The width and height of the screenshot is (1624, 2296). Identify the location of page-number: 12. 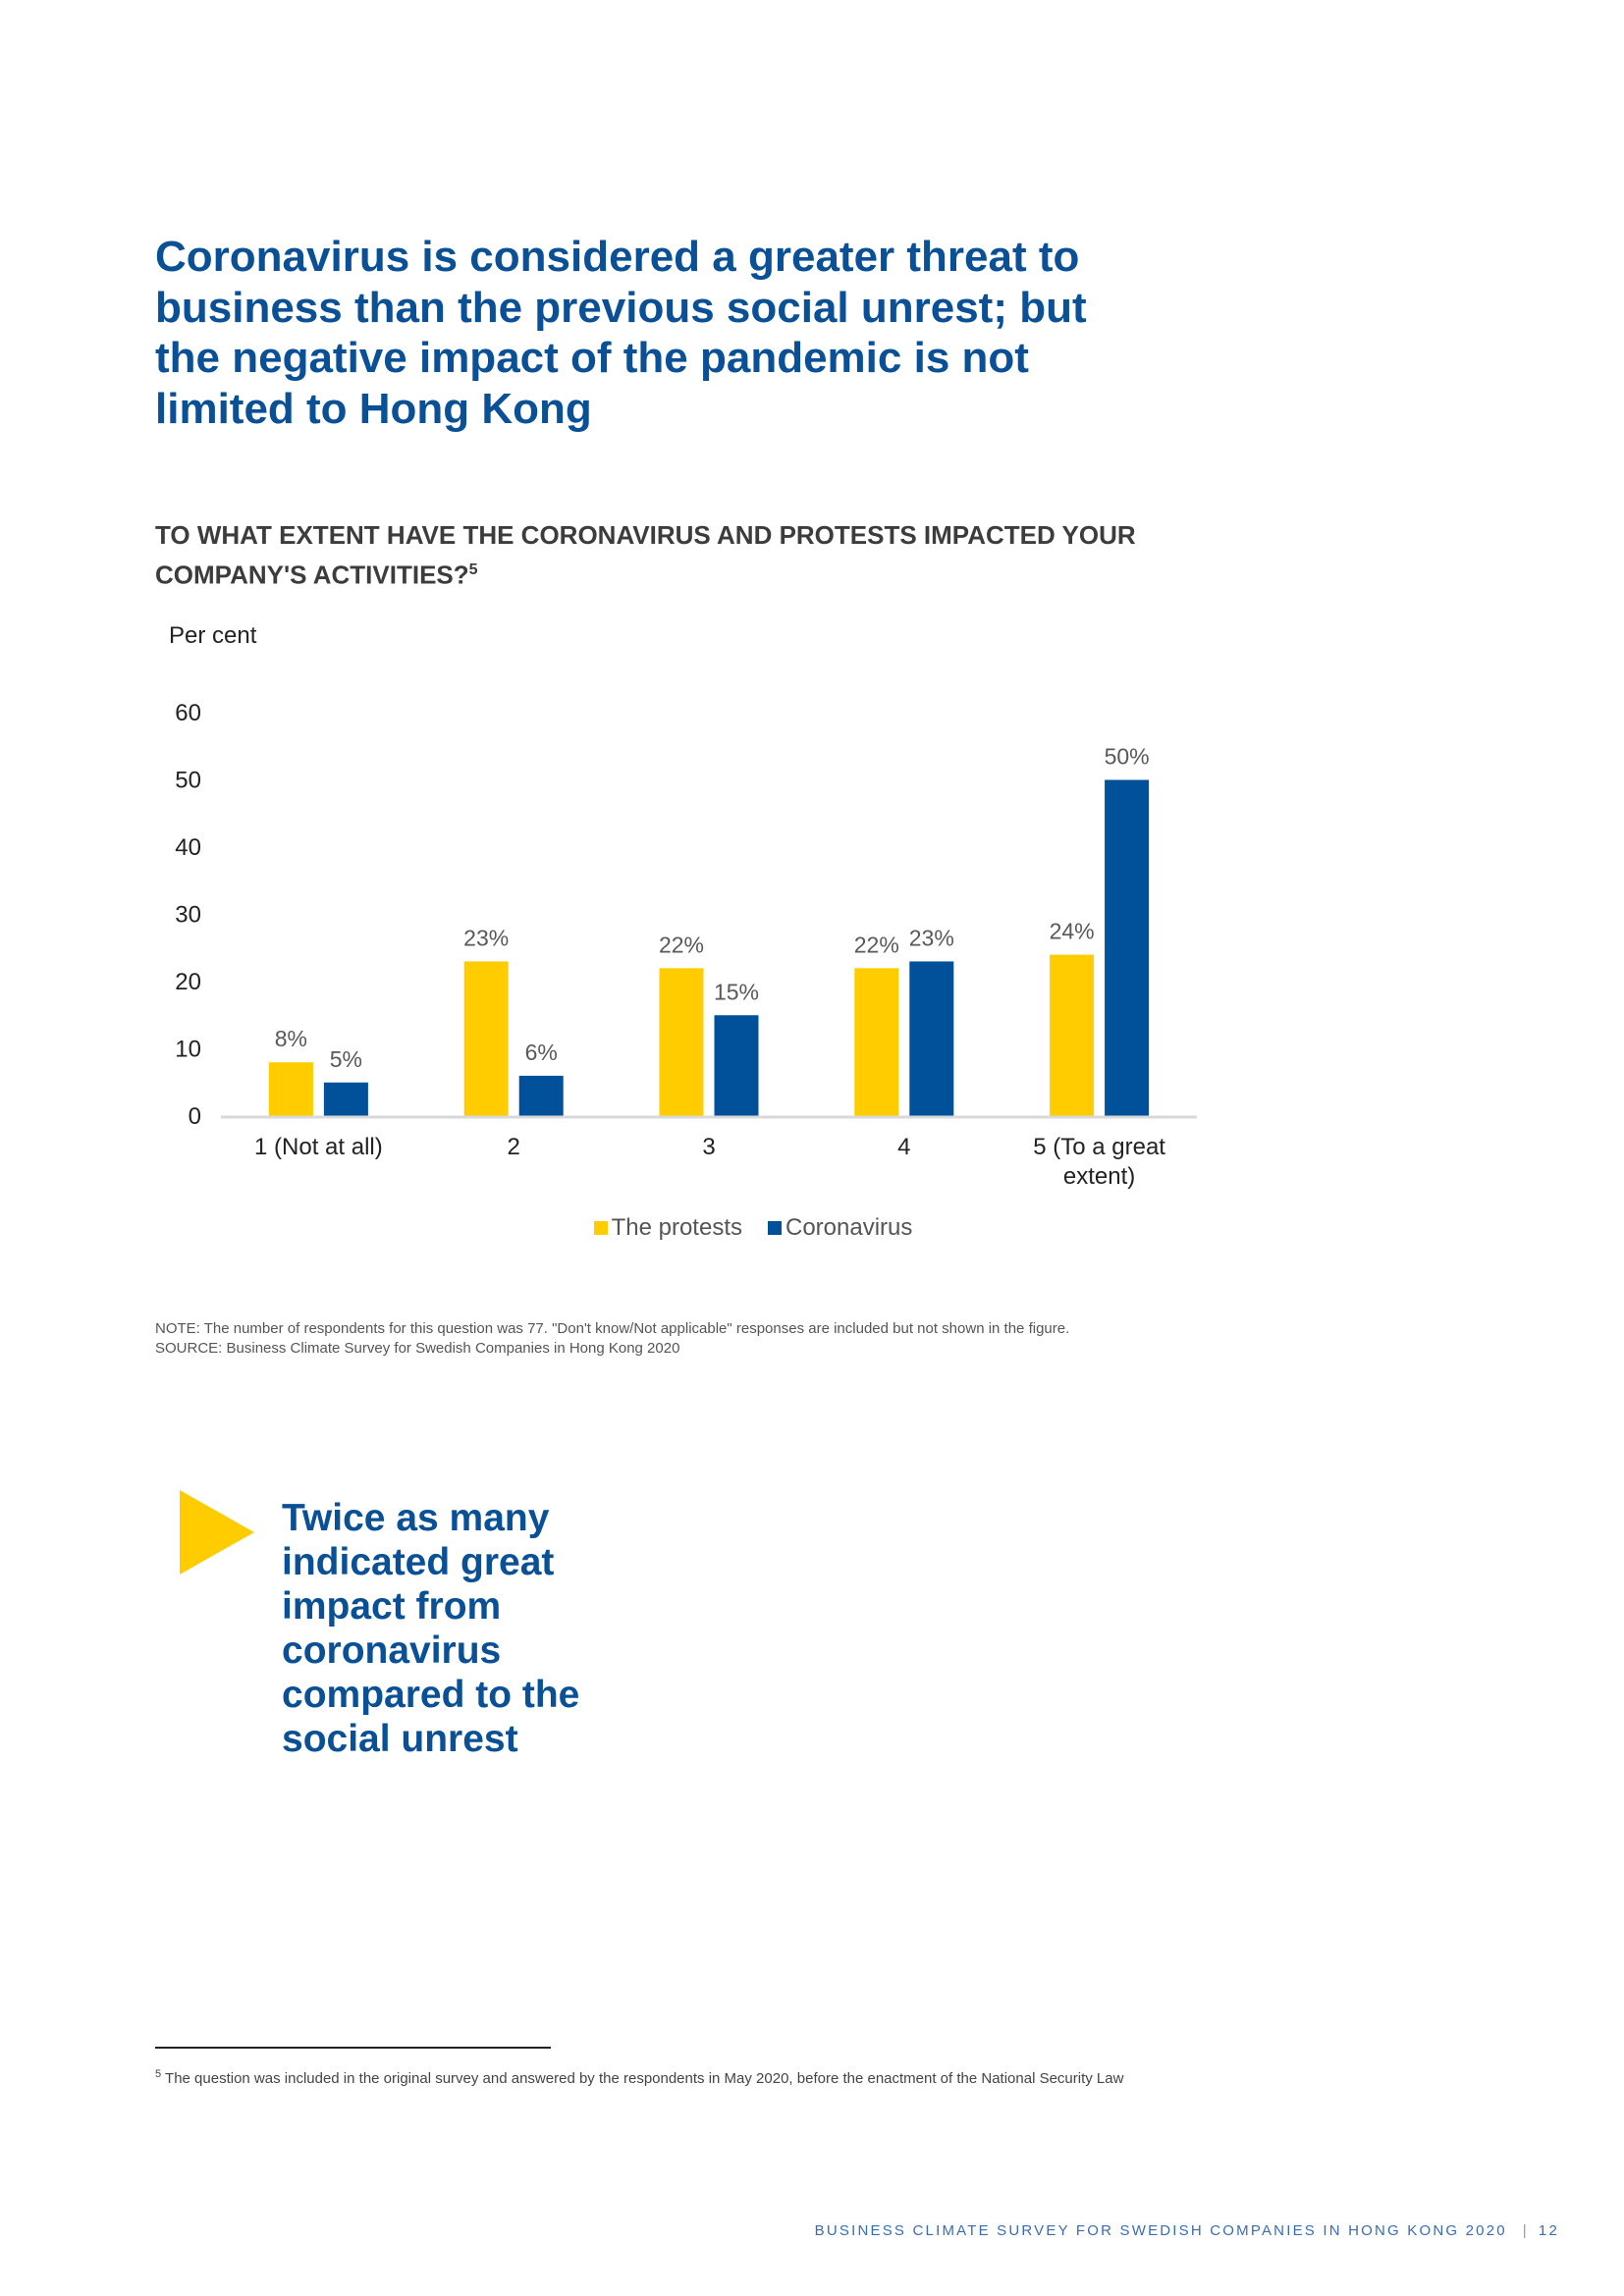
(1548, 2231).